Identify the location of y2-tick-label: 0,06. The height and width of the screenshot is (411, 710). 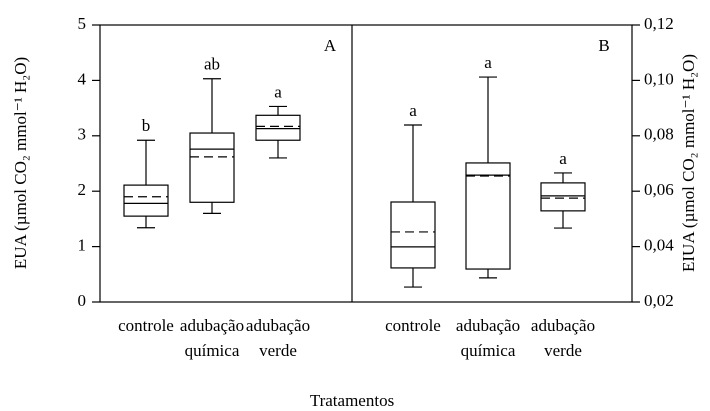
(659, 189).